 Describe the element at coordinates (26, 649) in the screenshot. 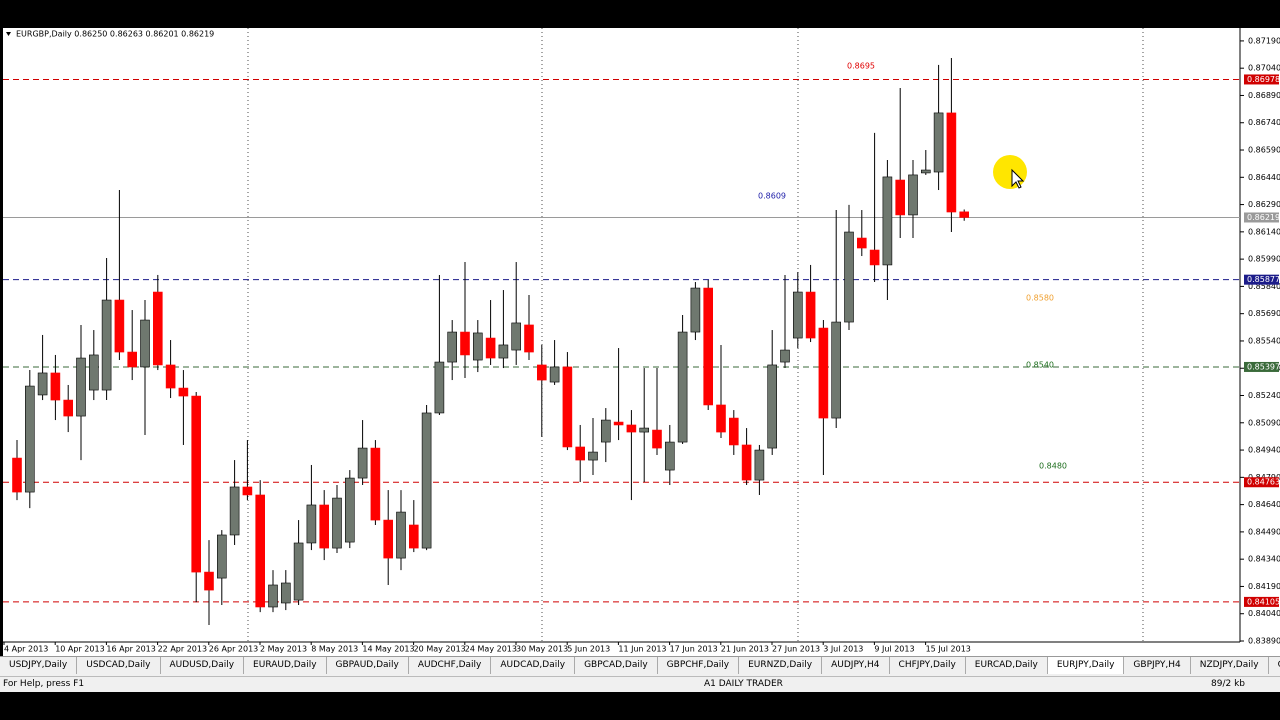

I see `x-tick-label: 4 Apr 2013` at that location.